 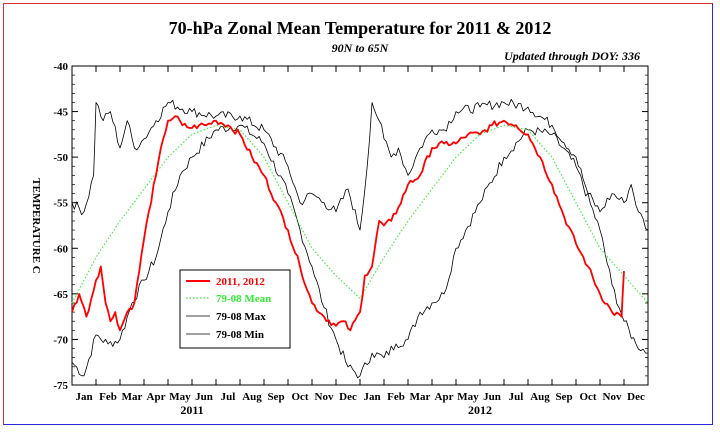 I want to click on chart-subtitle: 90N to 65N, so click(x=361, y=48).